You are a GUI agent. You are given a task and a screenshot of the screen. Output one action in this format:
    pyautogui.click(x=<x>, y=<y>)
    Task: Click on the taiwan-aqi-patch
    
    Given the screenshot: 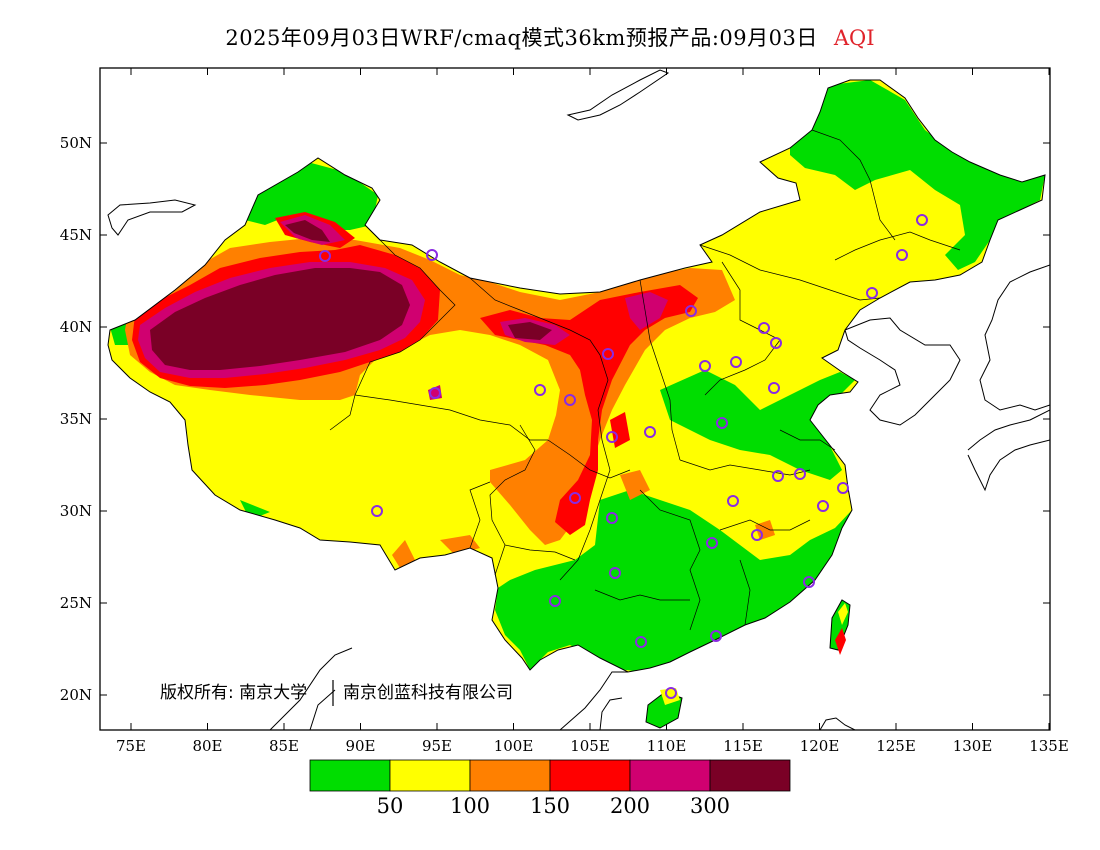 What is the action you would take?
    pyautogui.click(x=843, y=614)
    